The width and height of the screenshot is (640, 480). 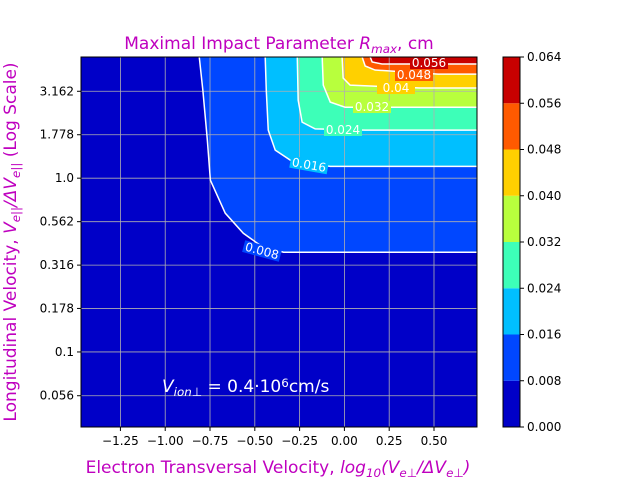 What do you see at coordinates (391, 468) in the screenshot?
I see `text-part: (V` at bounding box center [391, 468].